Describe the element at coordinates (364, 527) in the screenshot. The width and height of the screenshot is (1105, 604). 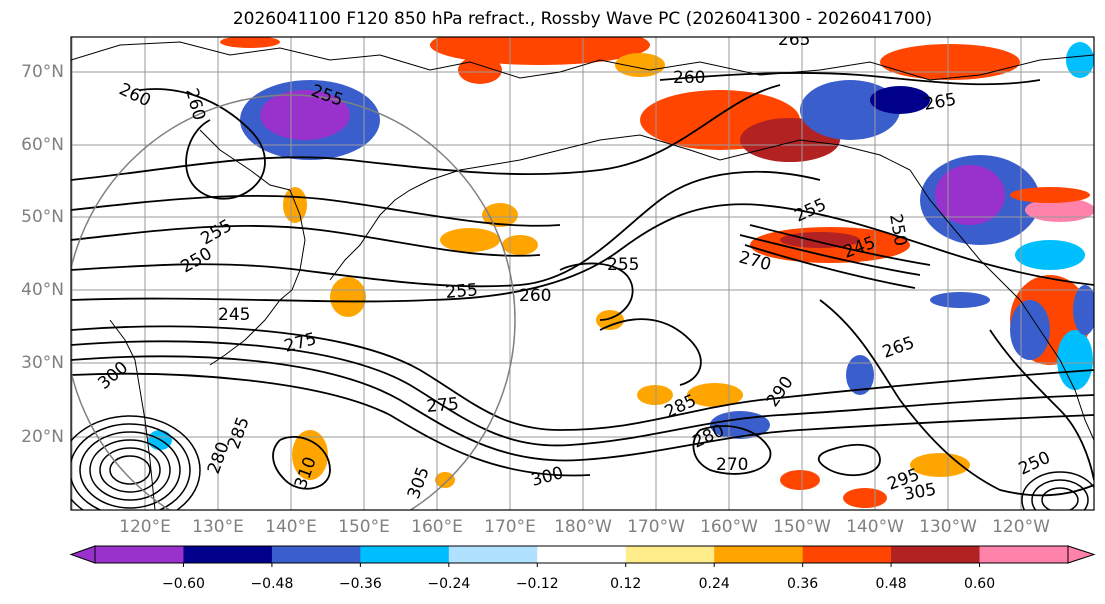
I see `lon-label: 150°E` at that location.